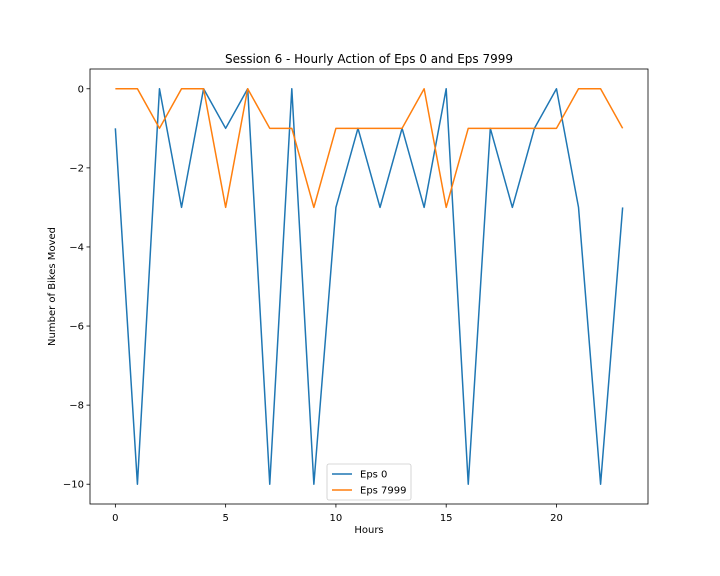 Image resolution: width=720 pixels, height=576 pixels. What do you see at coordinates (336, 518) in the screenshot?
I see `x-tick-label: 10` at bounding box center [336, 518].